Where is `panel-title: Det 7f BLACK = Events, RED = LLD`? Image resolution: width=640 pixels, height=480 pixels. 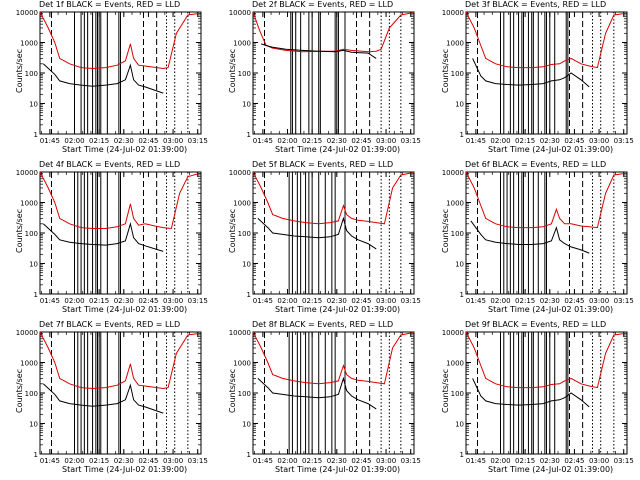
panel-title: Det 7f BLACK = Events, RED = LLD is located at coordinates (110, 324).